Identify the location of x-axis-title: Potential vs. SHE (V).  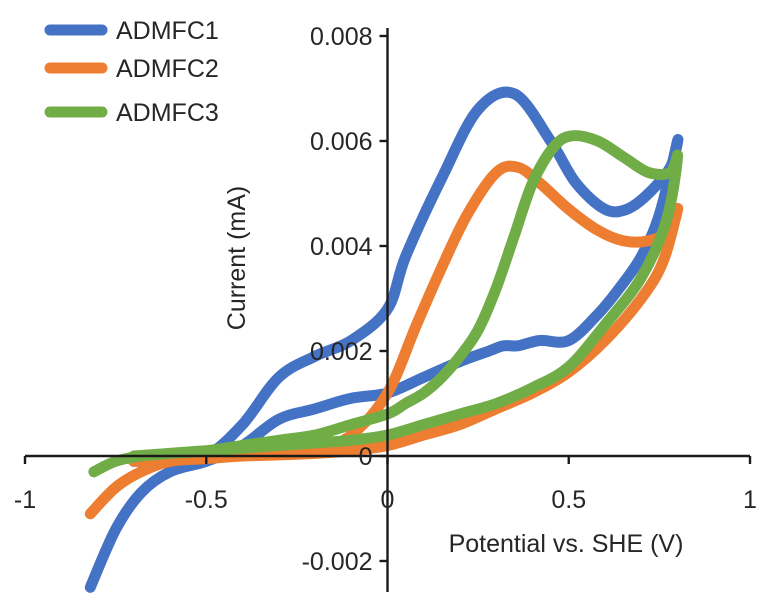
(566, 544).